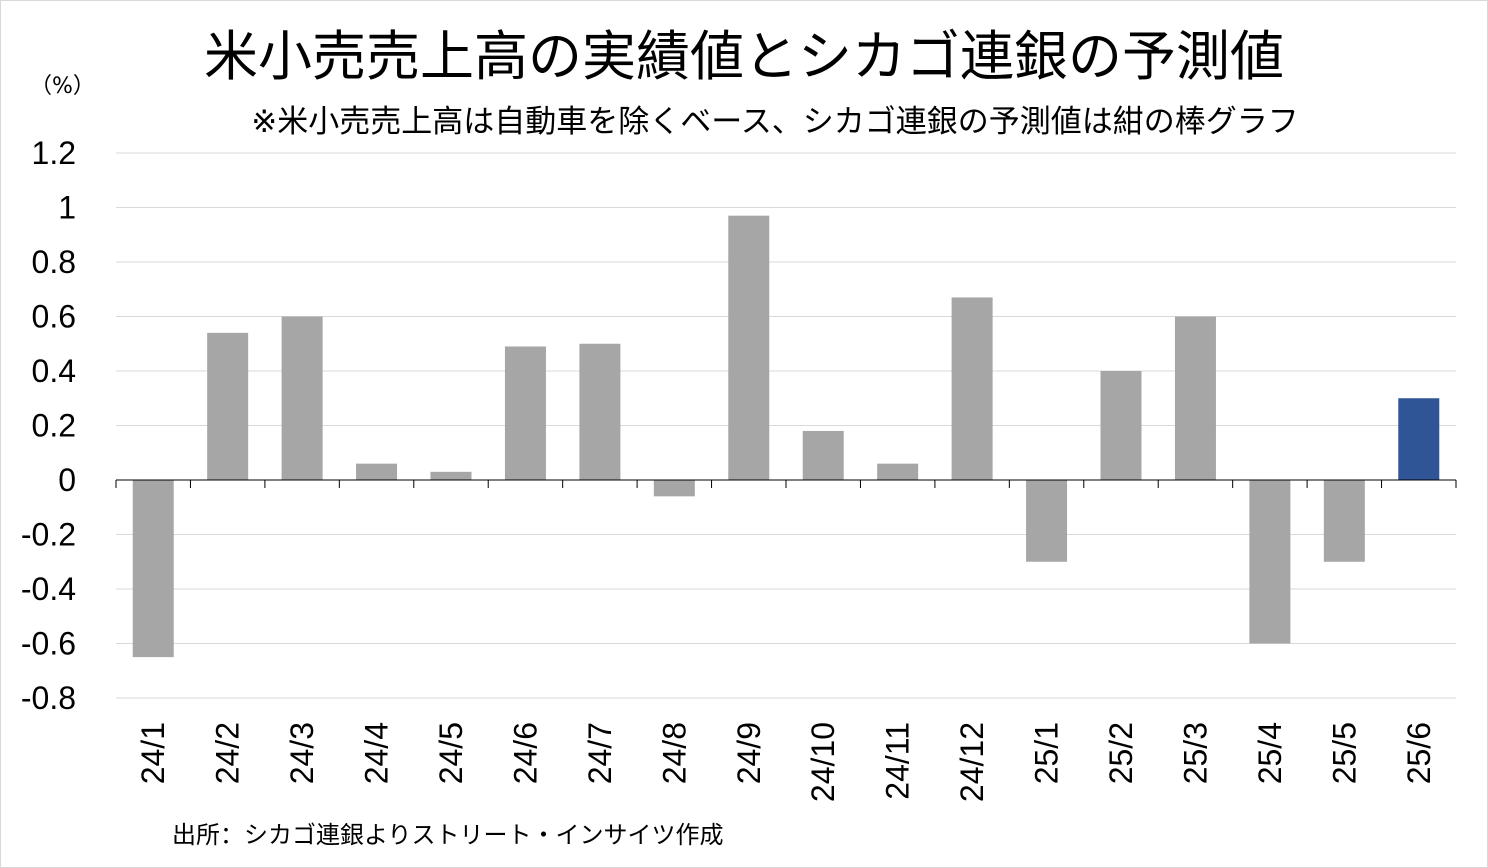  What do you see at coordinates (67, 480) in the screenshot?
I see `y-tick-label: 0` at bounding box center [67, 480].